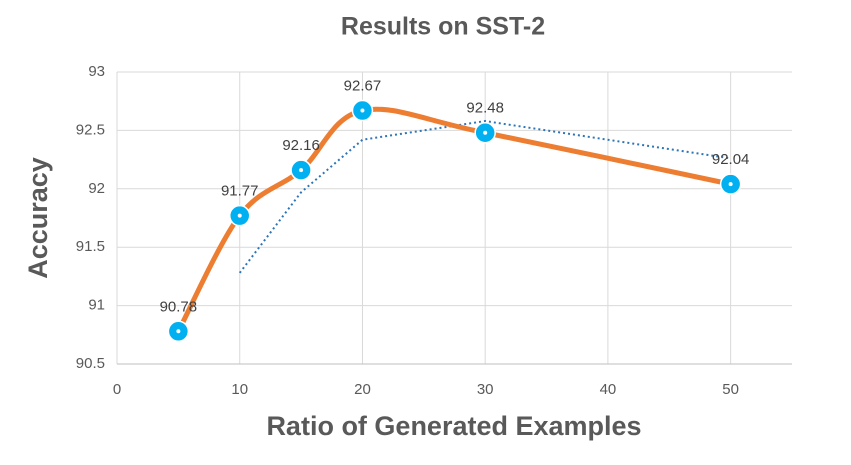 The width and height of the screenshot is (851, 465). Describe the element at coordinates (363, 86) in the screenshot. I see `data-label: 92.67` at that location.